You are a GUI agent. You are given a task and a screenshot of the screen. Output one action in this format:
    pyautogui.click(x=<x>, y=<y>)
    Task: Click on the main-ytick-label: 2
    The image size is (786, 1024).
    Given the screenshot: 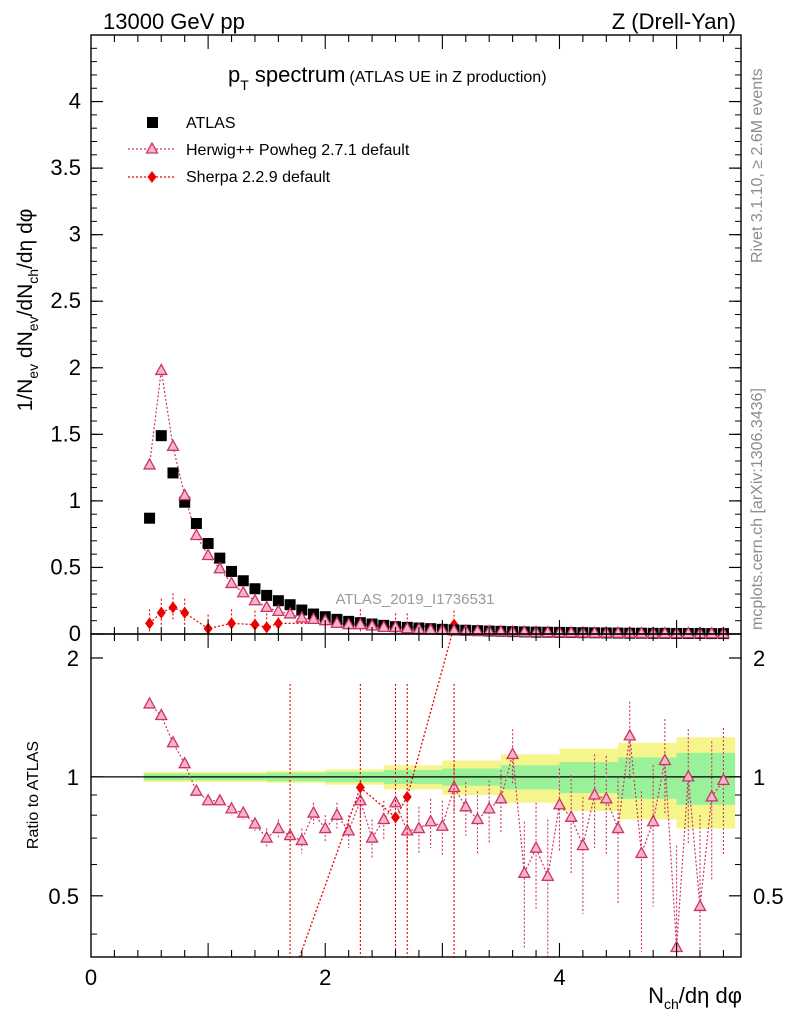 What is the action you would take?
    pyautogui.click(x=75, y=367)
    